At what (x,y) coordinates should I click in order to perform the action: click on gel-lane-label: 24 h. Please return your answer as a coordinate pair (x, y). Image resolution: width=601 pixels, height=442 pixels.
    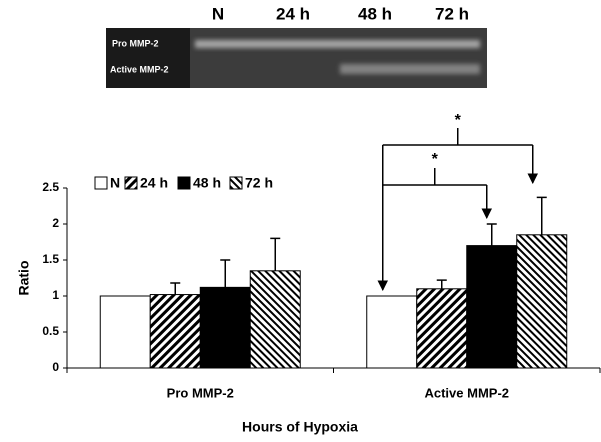
    Looking at the image, I should click on (293, 13).